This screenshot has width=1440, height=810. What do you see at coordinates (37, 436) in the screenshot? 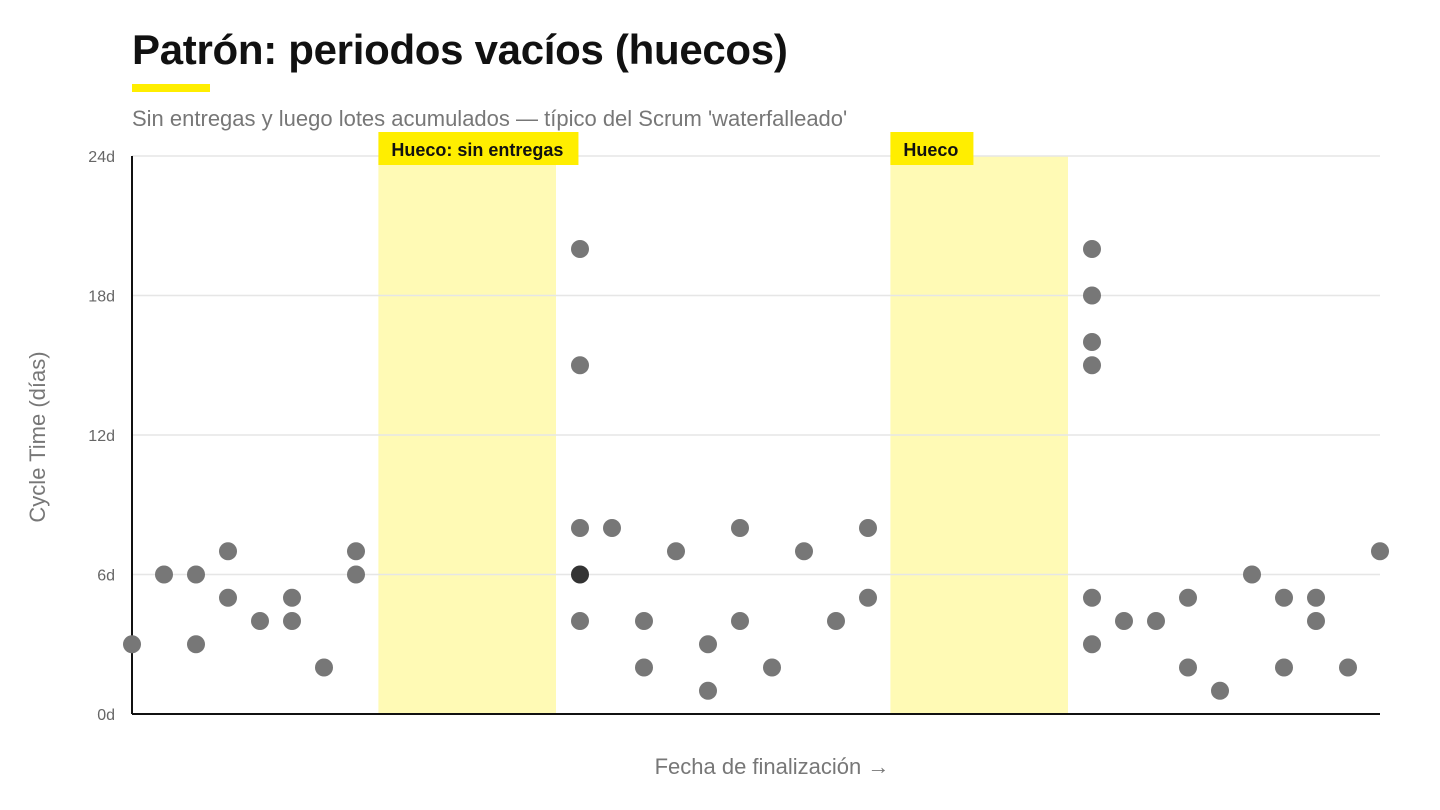
I see `y-axis-title: Cycle Time (días)` at bounding box center [37, 436].